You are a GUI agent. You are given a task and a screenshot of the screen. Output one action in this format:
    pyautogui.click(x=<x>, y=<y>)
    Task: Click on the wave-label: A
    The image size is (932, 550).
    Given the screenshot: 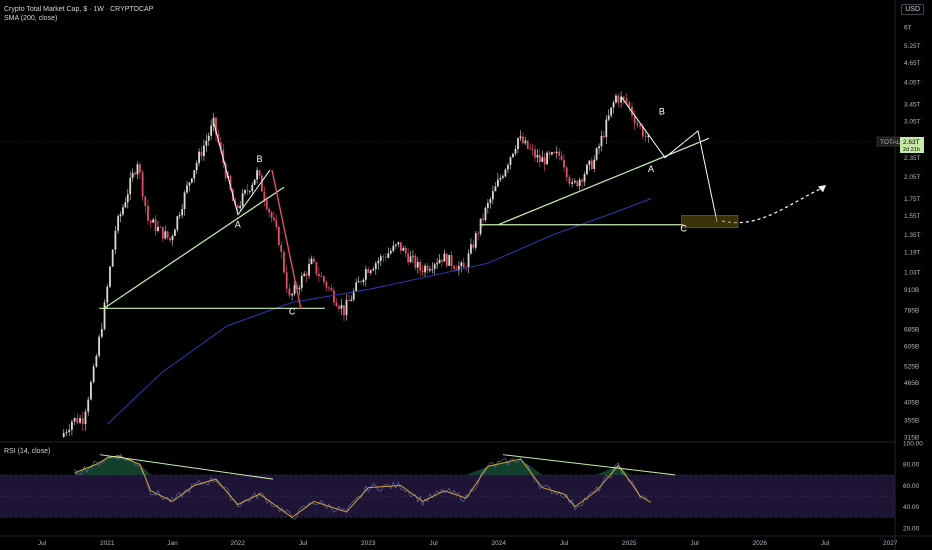 What is the action you would take?
    pyautogui.click(x=651, y=169)
    